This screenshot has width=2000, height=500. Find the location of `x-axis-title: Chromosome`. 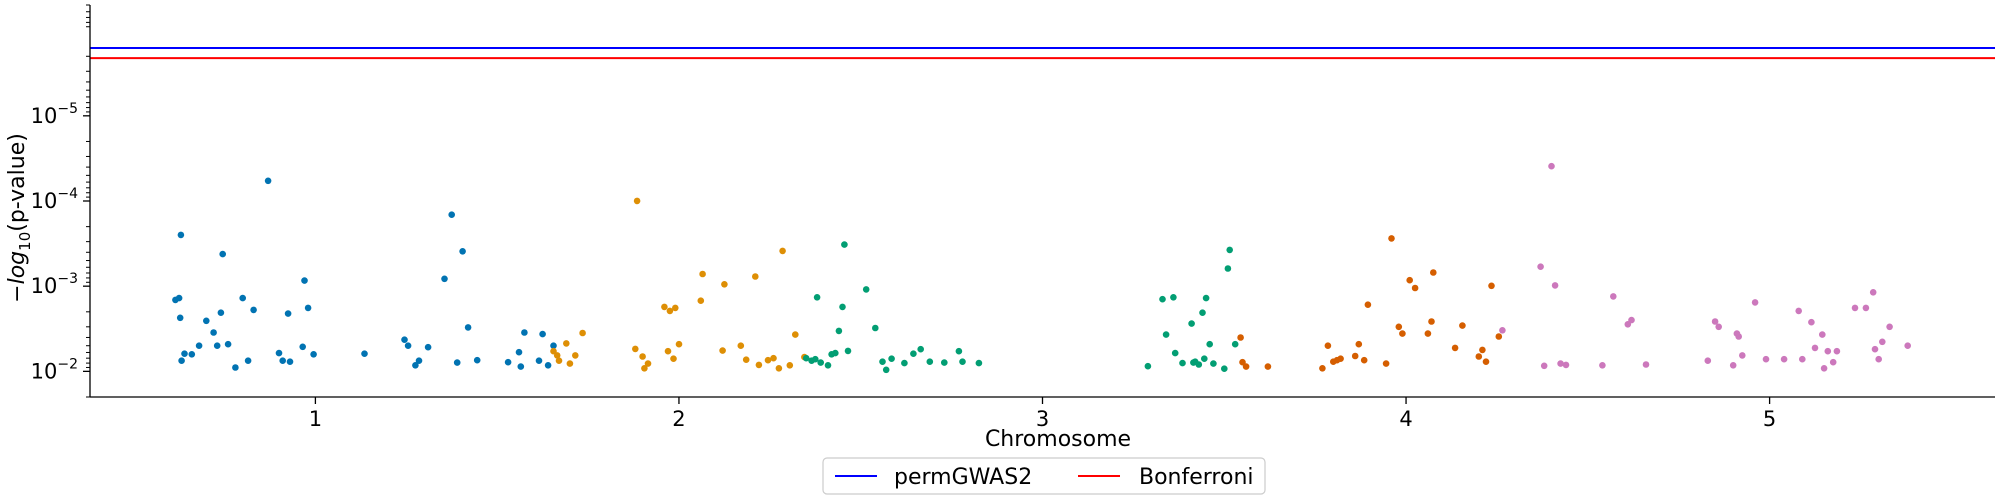

x-axis-title: Chromosome is located at coordinates (1058, 439).